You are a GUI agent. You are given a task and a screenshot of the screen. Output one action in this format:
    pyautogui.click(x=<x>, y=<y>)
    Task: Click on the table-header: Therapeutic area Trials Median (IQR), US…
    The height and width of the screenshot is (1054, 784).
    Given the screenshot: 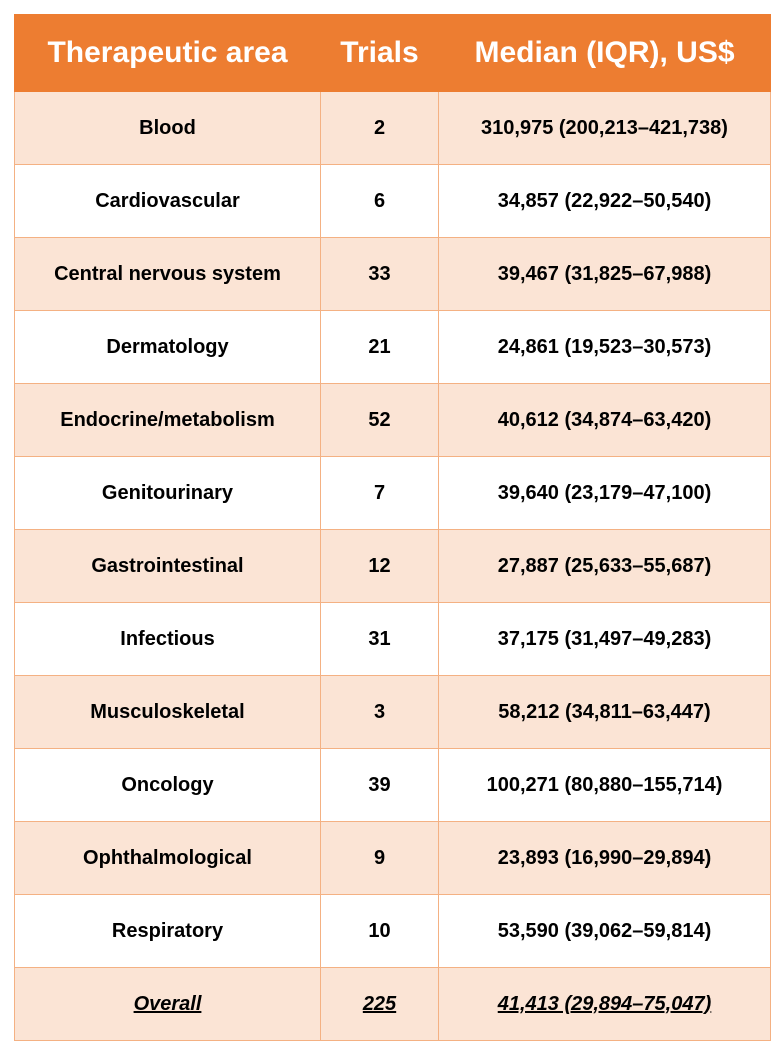 What is the action you would take?
    pyautogui.click(x=392, y=53)
    